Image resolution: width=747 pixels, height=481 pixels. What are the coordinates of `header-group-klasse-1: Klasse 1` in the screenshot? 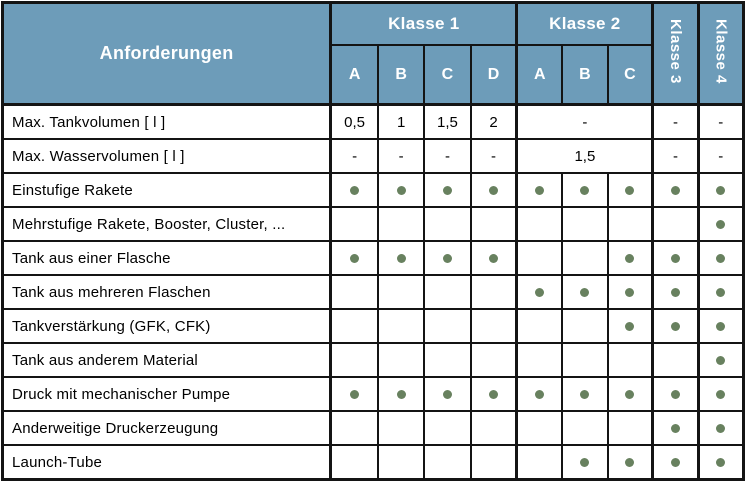 It's located at (423, 23).